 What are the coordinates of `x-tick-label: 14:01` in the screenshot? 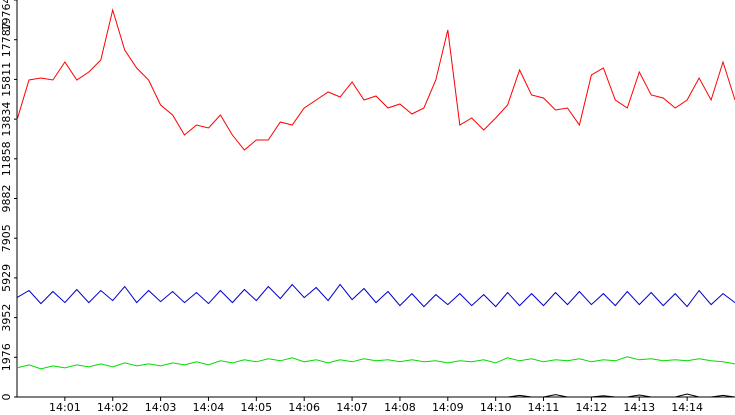 It's located at (65, 407).